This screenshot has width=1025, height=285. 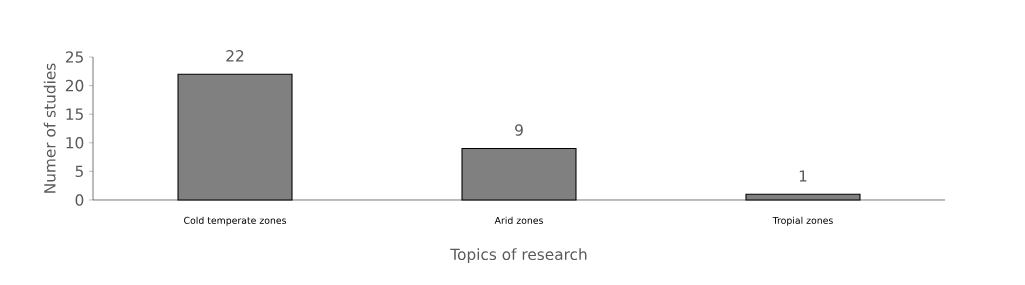 I want to click on y-tick-label: 10, so click(x=75, y=143).